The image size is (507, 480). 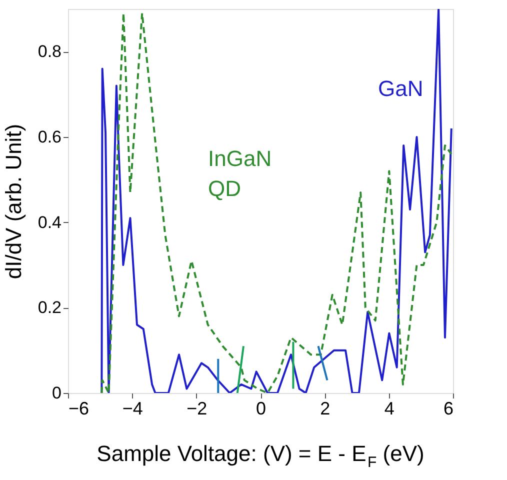 What do you see at coordinates (57, 393) in the screenshot?
I see `y-tick-label: 0` at bounding box center [57, 393].